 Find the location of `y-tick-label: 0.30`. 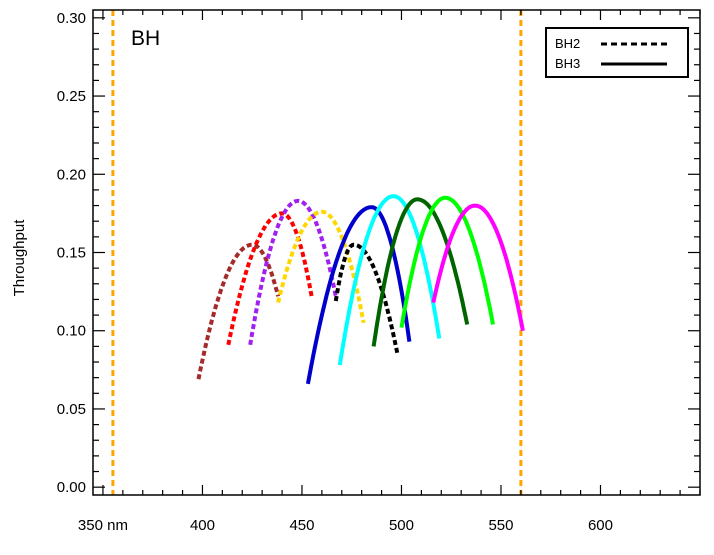

y-tick-label: 0.30 is located at coordinates (71, 18).